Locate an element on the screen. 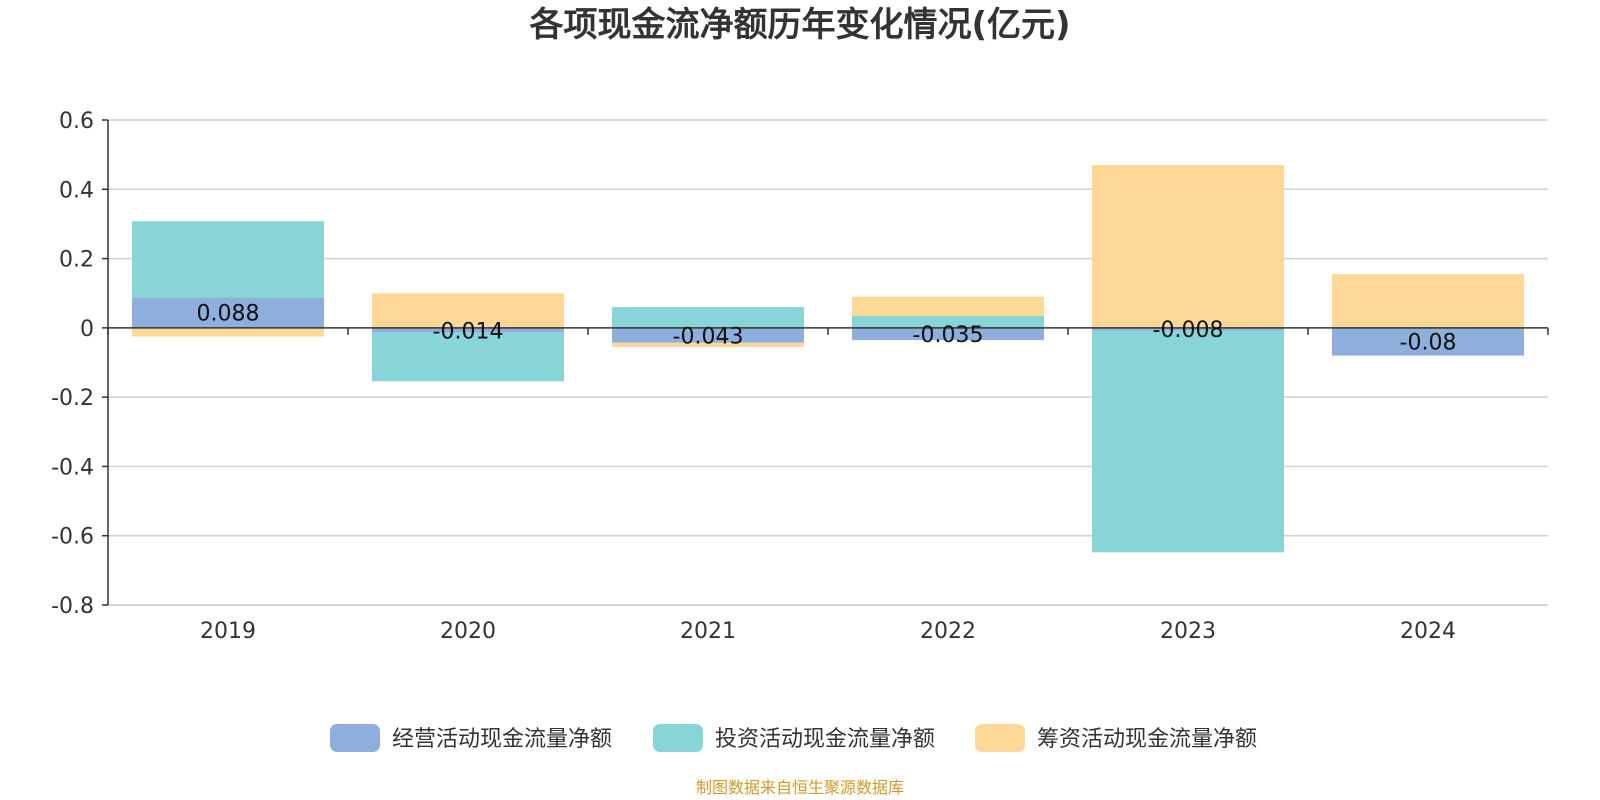 Image resolution: width=1600 pixels, height=800 pixels. bar-operating-2022 is located at coordinates (948, 333).